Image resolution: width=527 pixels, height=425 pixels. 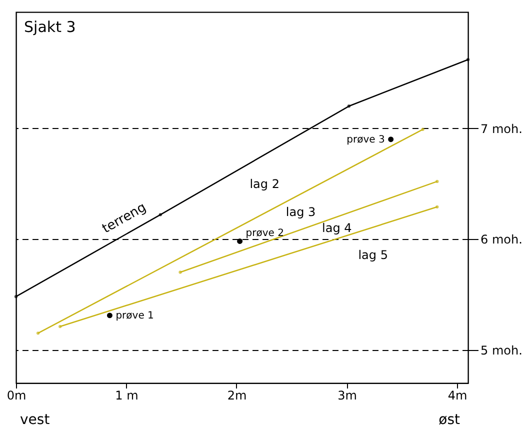 What do you see at coordinates (301, 211) in the screenshot?
I see `annotation: lag 3` at bounding box center [301, 211].